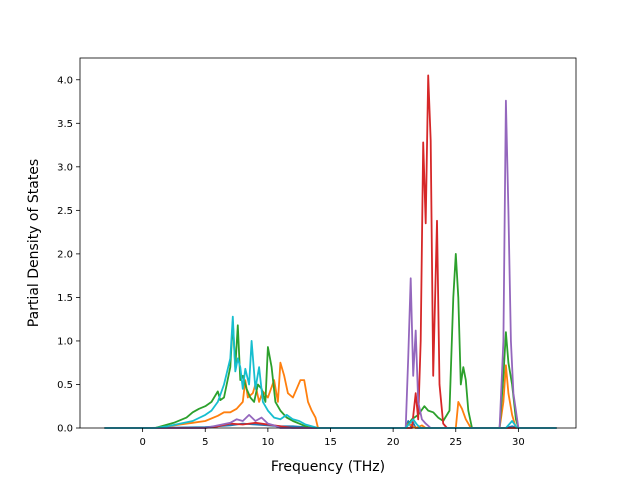 The image size is (640, 480). What do you see at coordinates (65, 429) in the screenshot?
I see `y-tick-label: 0.0` at bounding box center [65, 429].